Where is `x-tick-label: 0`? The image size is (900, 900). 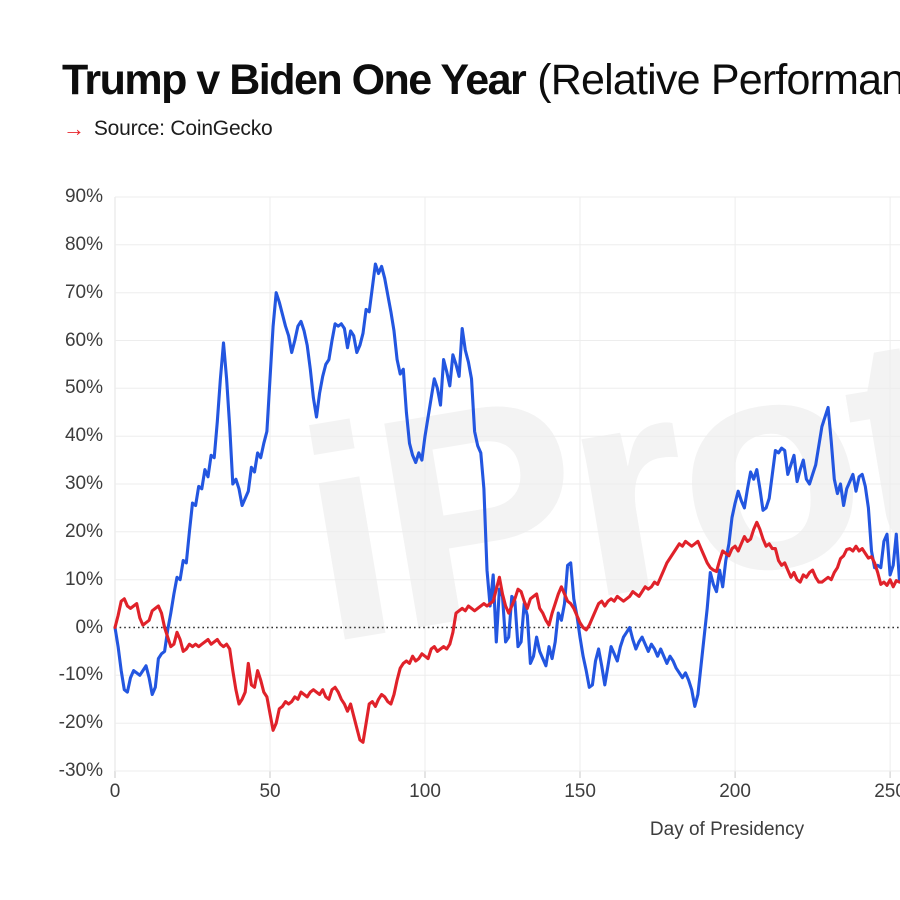
x-tick-label: 0 is located at coordinates (115, 791).